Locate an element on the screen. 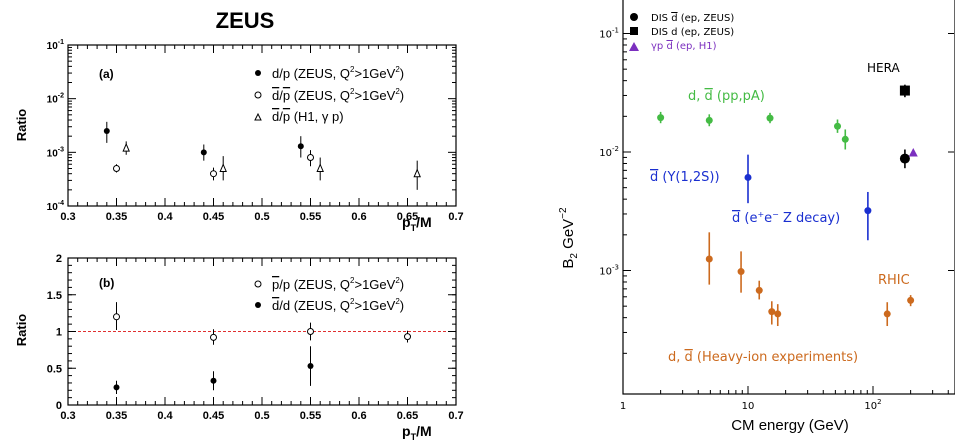 Image resolution: width=955 pixels, height=445 pixels. x-tick-label: 0.55 is located at coordinates (310, 416).